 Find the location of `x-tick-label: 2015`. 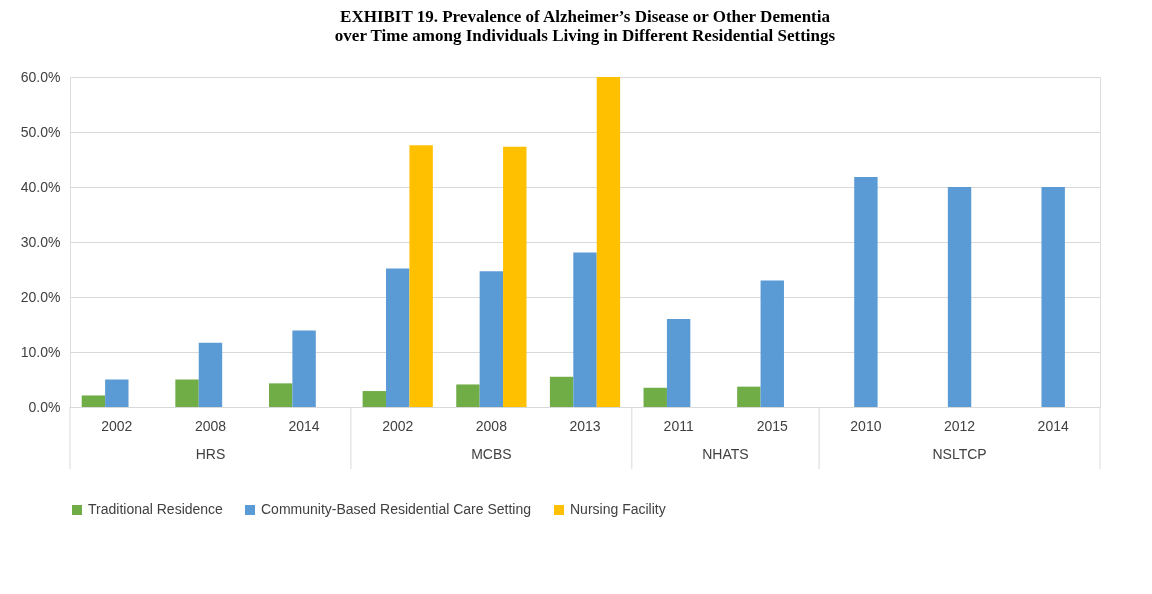

x-tick-label: 2015 is located at coordinates (772, 425).